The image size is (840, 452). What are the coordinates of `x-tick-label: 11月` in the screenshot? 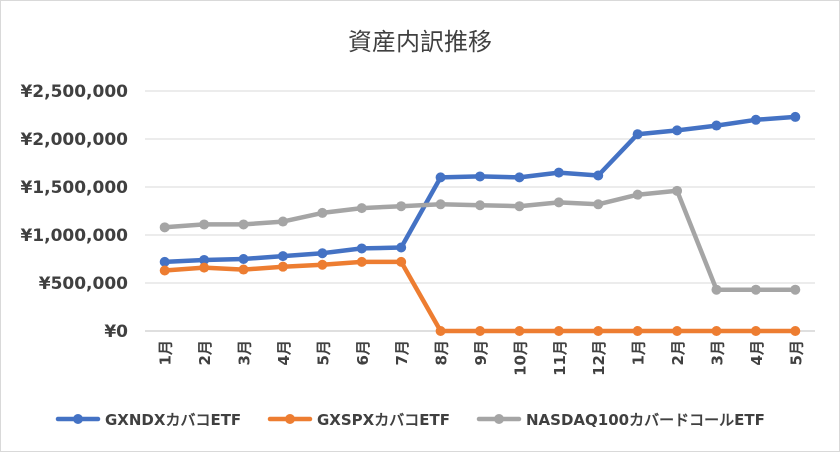 It's located at (560, 358).